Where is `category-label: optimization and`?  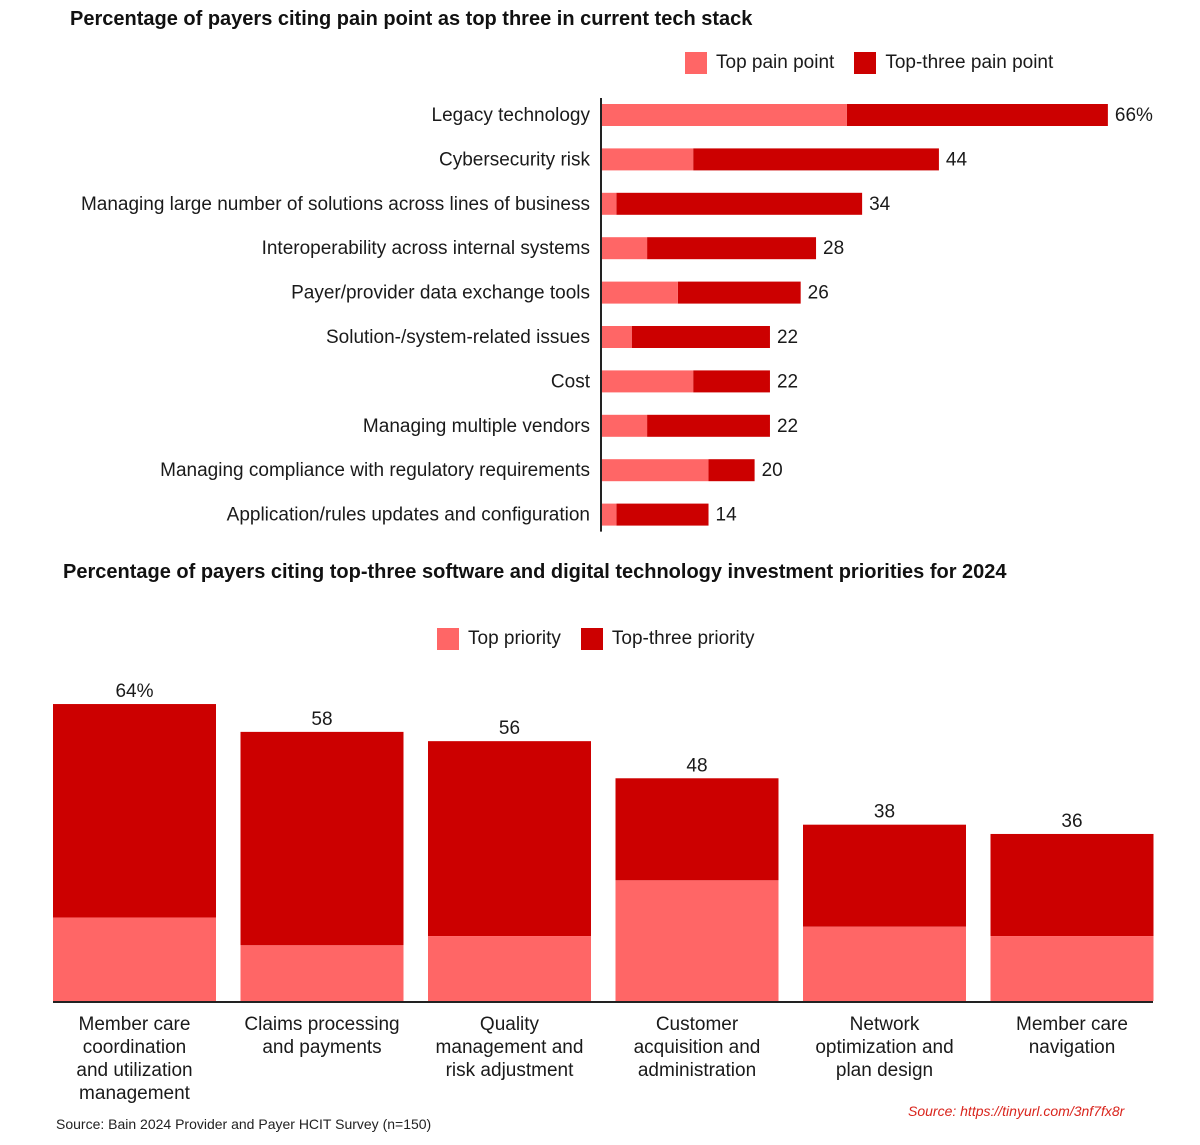 category-label: optimization and is located at coordinates (884, 1047).